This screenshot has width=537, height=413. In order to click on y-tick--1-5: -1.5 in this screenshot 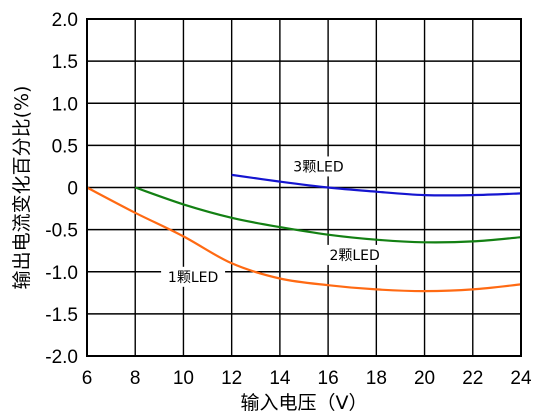, I will do `click(61, 315)`.